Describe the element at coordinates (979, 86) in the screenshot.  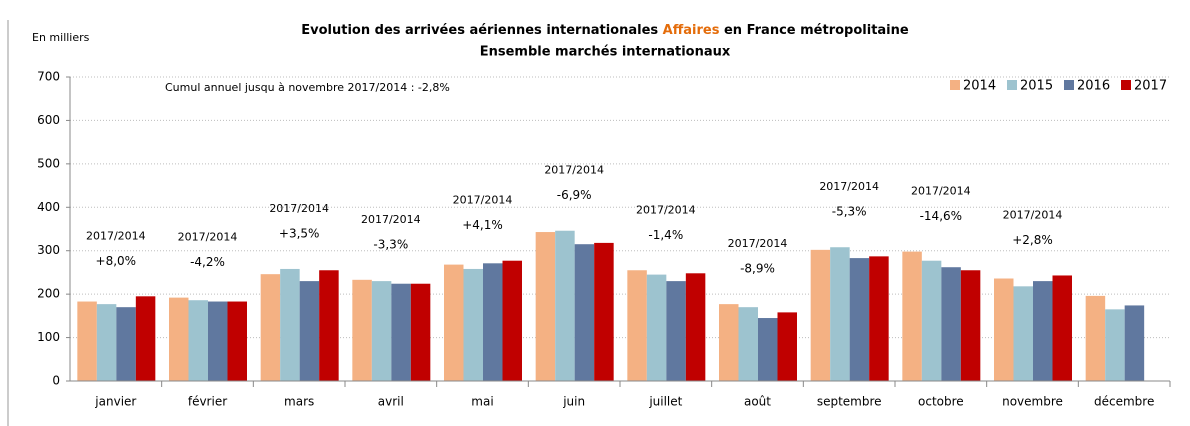
I see `legend-label: 2014` at that location.